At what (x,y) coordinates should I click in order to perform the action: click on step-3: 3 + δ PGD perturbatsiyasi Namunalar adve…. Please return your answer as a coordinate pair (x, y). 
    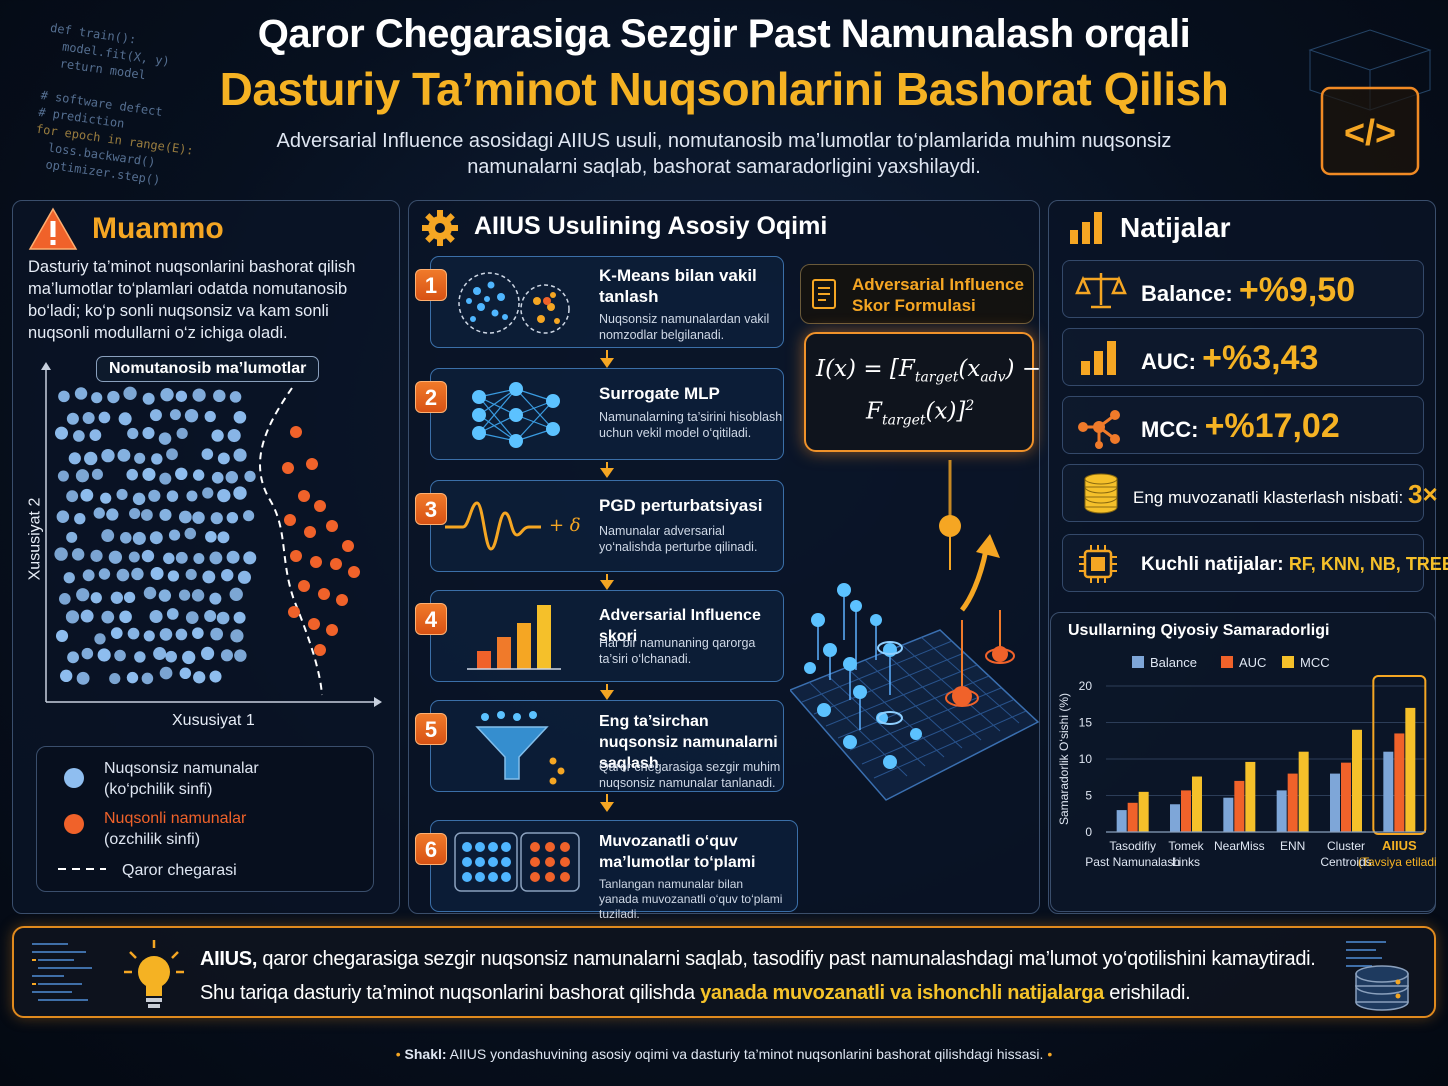
    Looking at the image, I should click on (599, 526).